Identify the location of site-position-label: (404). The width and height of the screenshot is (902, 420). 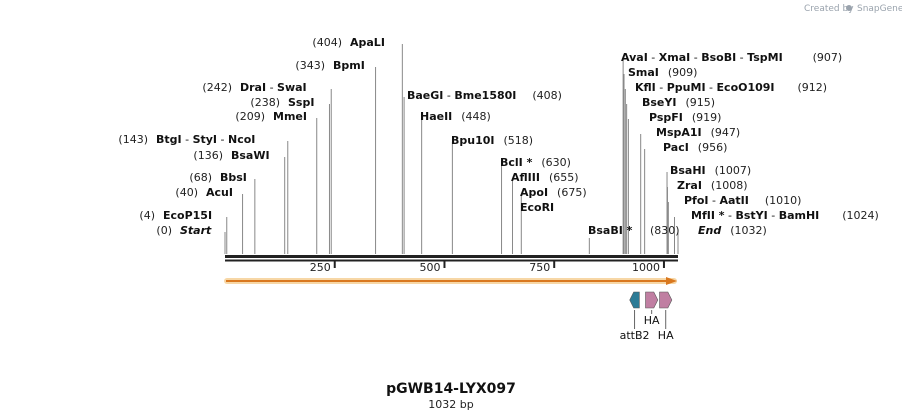
(327, 42).